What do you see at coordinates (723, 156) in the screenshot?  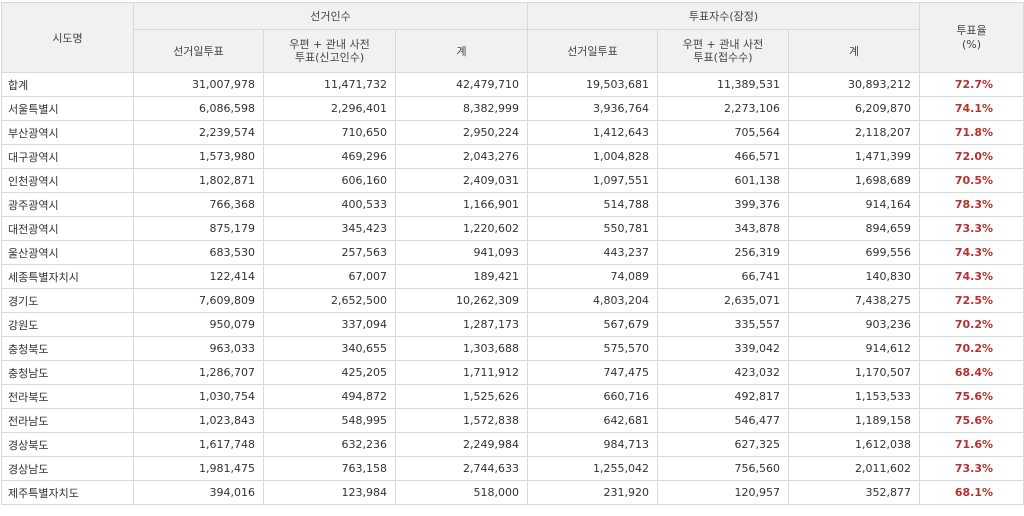 I see `cell-v2: 466,571` at bounding box center [723, 156].